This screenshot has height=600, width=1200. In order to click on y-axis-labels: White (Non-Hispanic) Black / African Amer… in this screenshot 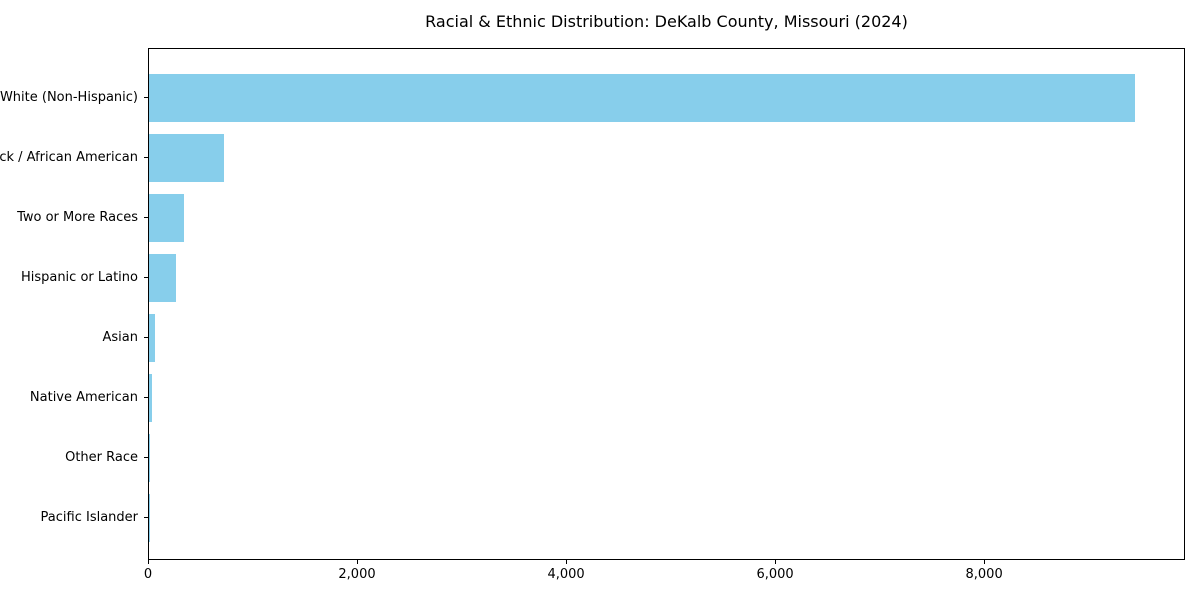, I will do `click(74, 304)`.